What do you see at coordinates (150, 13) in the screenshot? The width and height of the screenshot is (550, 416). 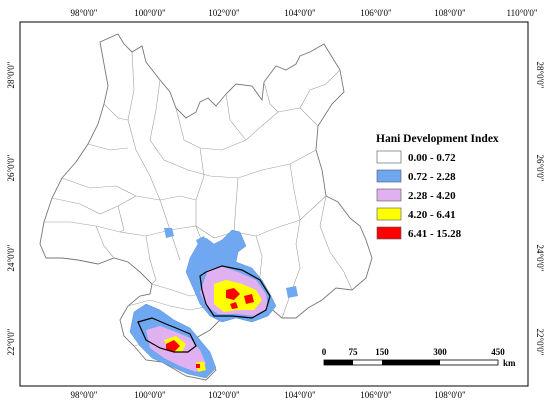 I see `top-tick-100: 100°0'0"` at bounding box center [150, 13].